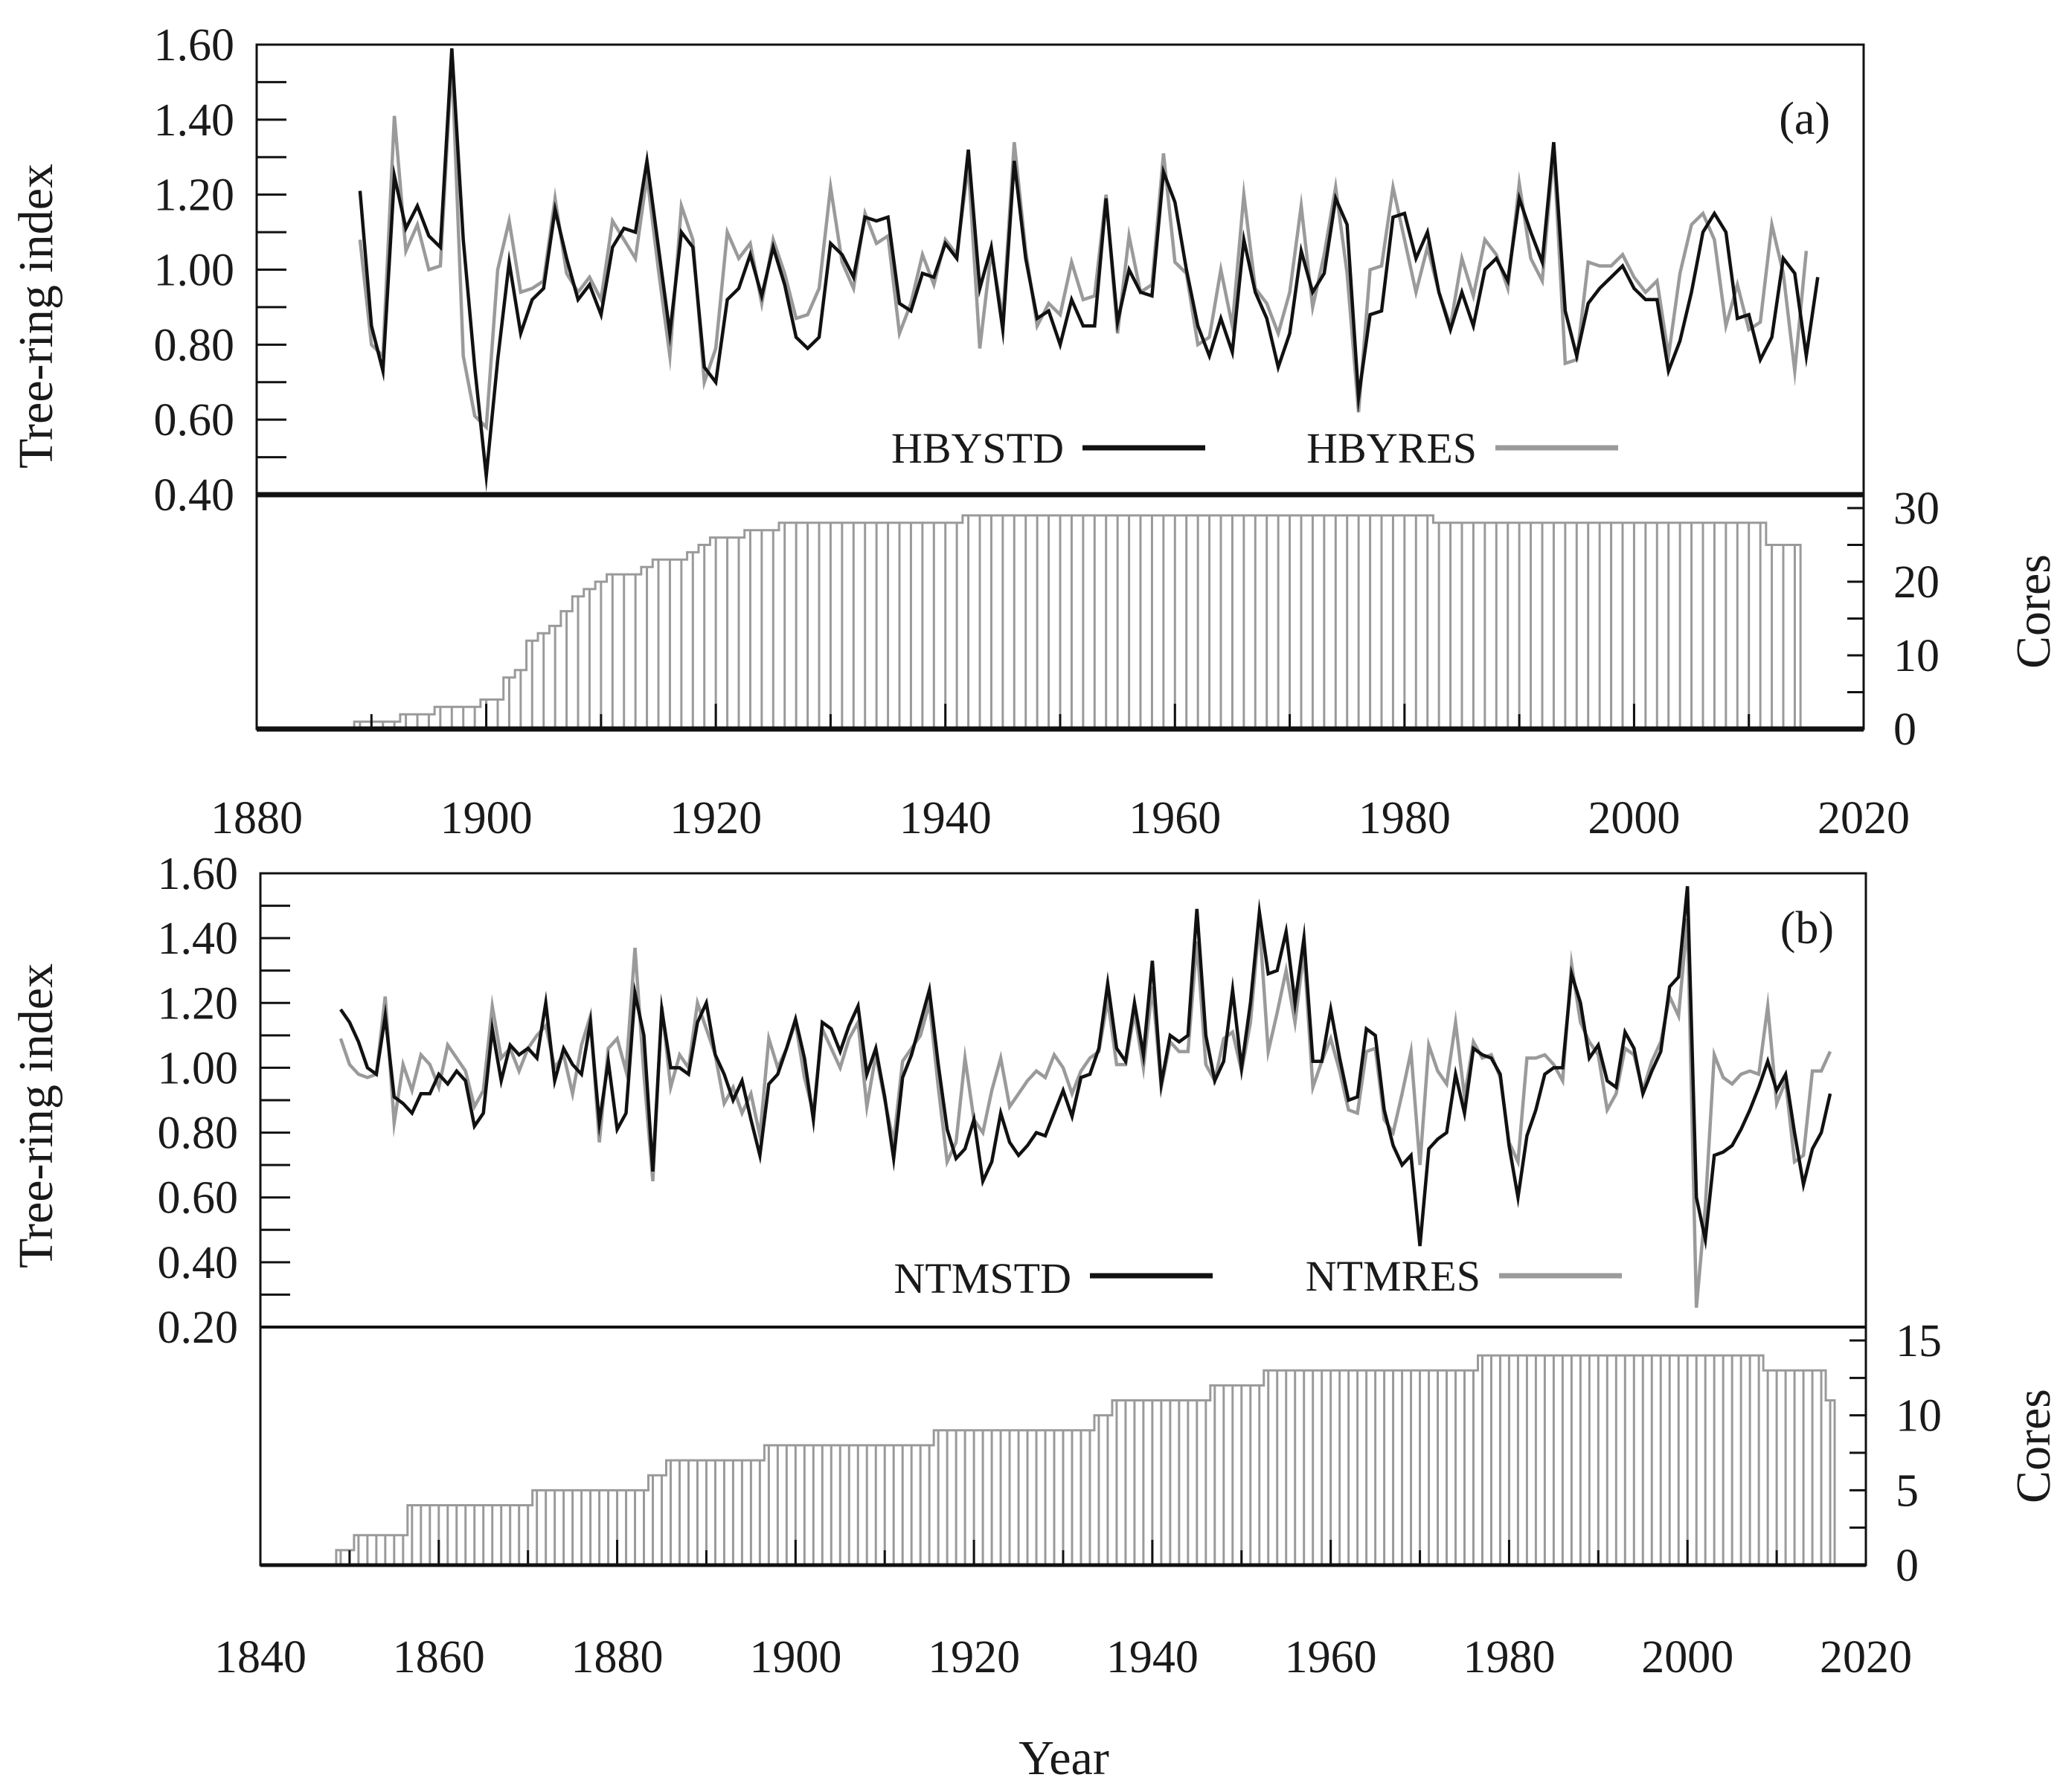 The width and height of the screenshot is (2066, 1792). What do you see at coordinates (977, 448) in the screenshot?
I see `legend-label-hbystd: HBYSTD` at bounding box center [977, 448].